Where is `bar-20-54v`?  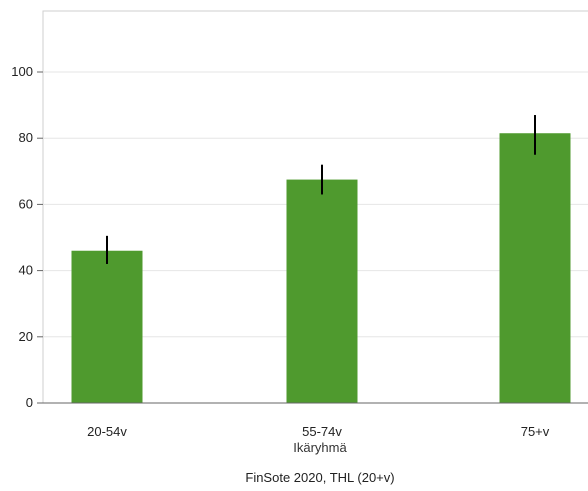 bar-20-54v is located at coordinates (107, 326).